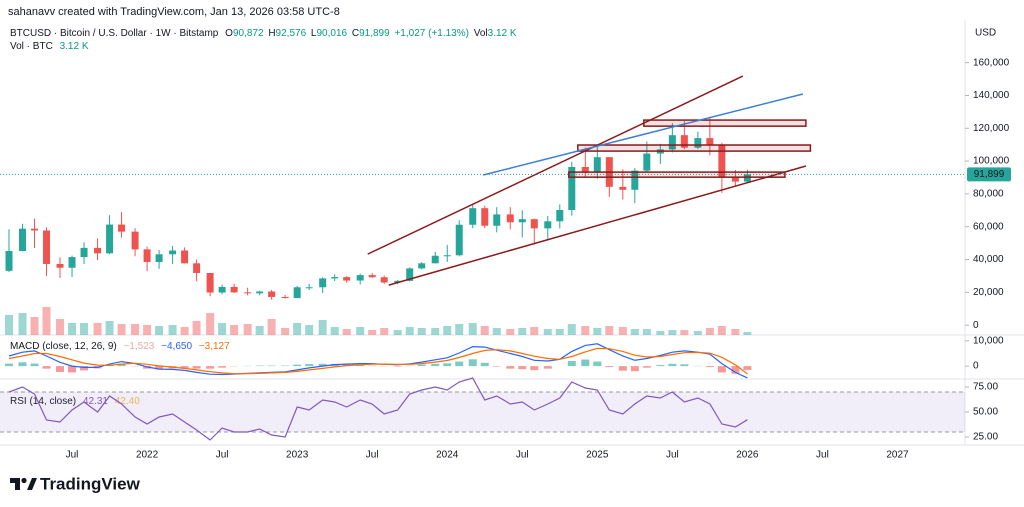 This screenshot has width=1024, height=507. Describe the element at coordinates (988, 292) in the screenshot. I see `y-tick-label: 20,000` at that location.